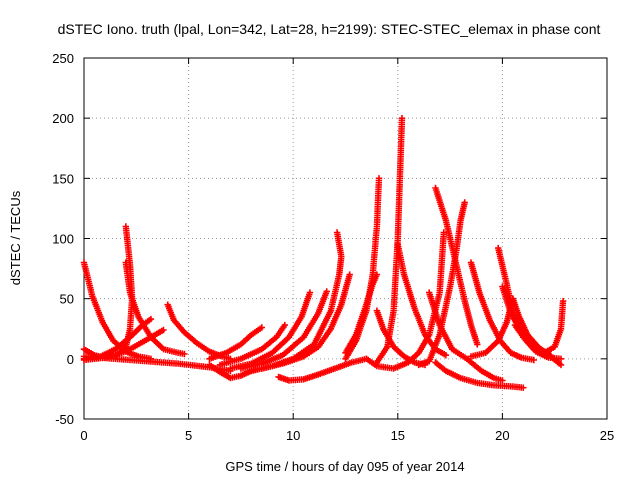 The image size is (640, 480). Describe the element at coordinates (502, 435) in the screenshot. I see `x-tick-label: 20` at that location.